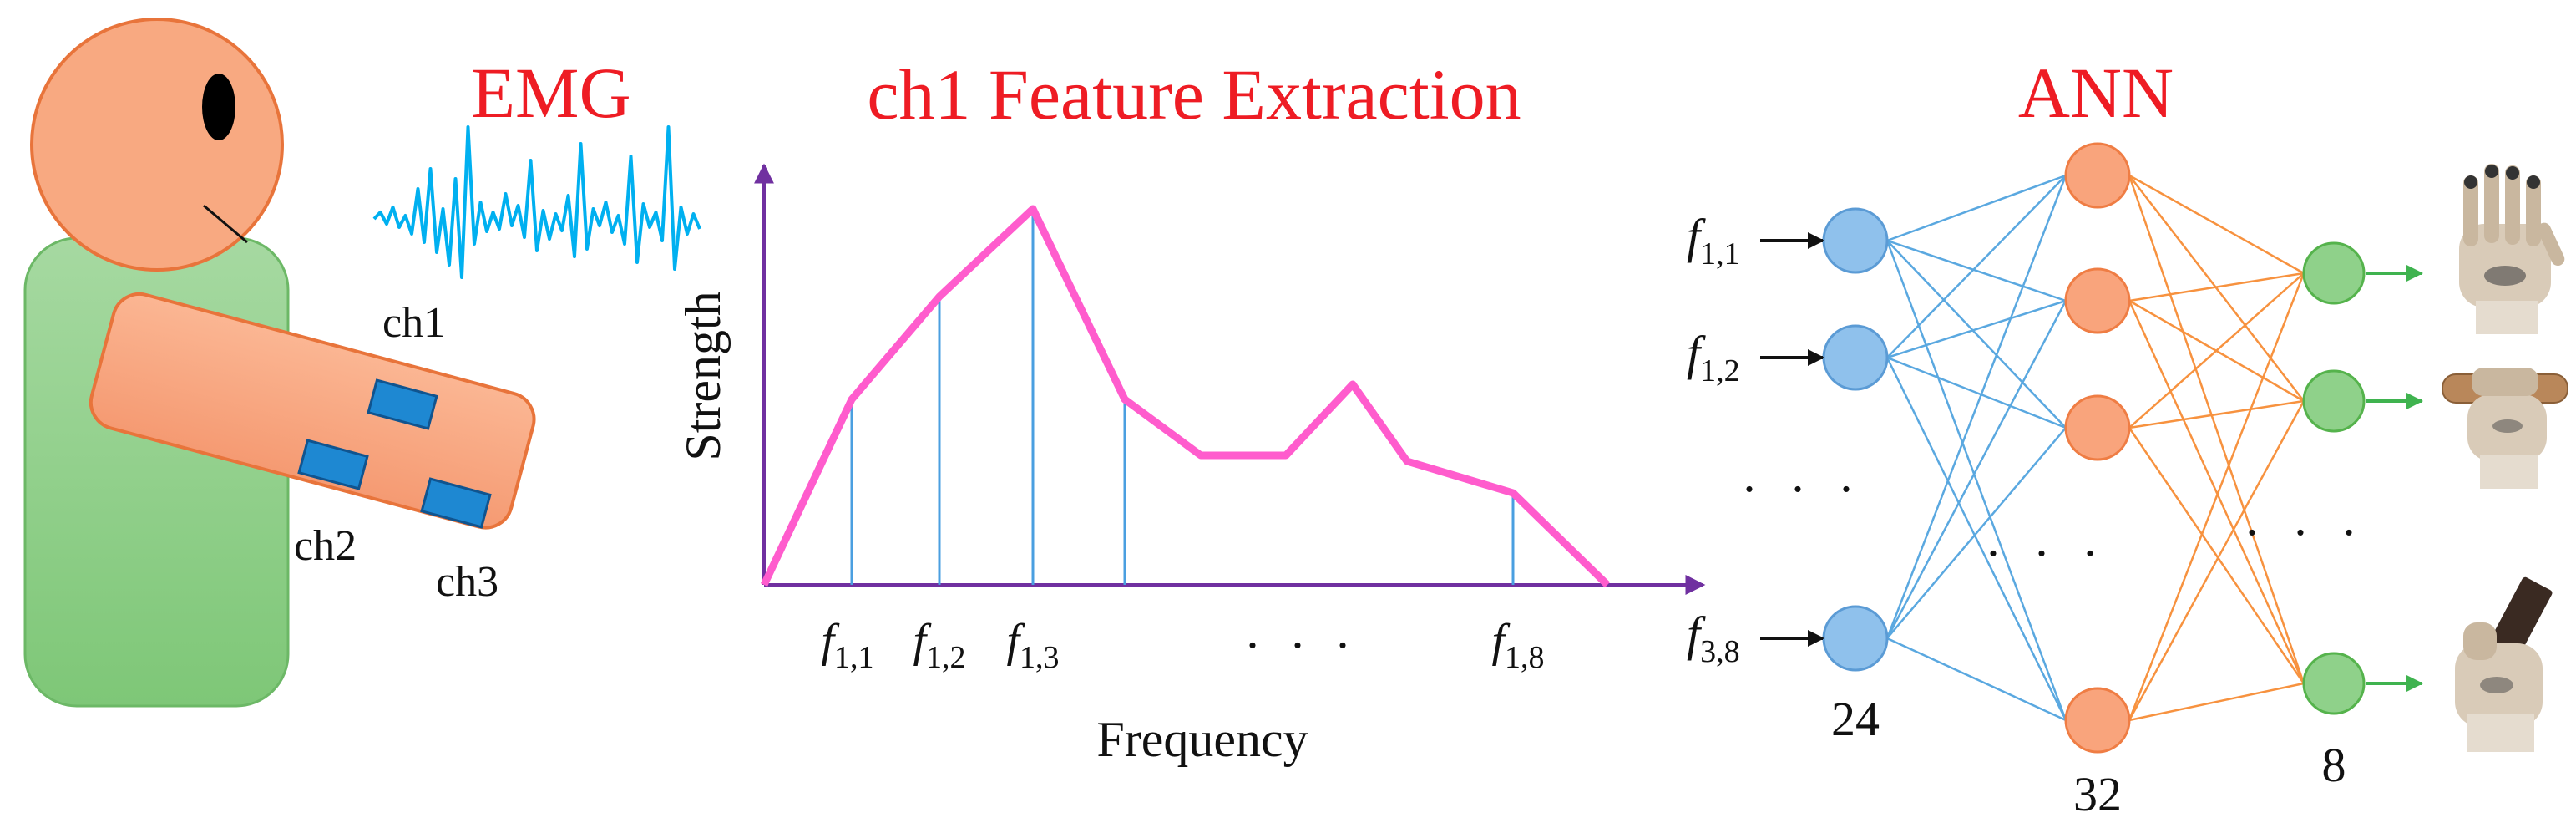 The width and height of the screenshot is (2576, 833). I want to click on edge-h0-out2, so click(2216, 429).